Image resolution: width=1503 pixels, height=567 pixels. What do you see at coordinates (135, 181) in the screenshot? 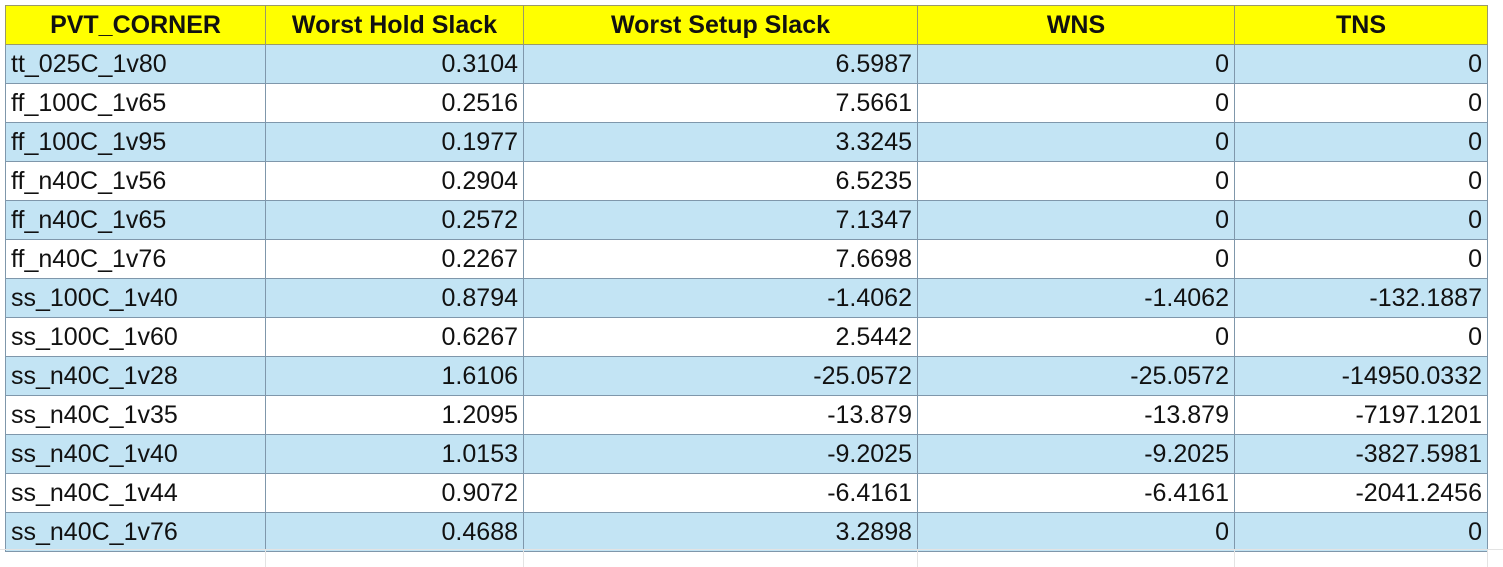
I see `cell-pvt-corner: ff_n40C_1v56` at bounding box center [135, 181].